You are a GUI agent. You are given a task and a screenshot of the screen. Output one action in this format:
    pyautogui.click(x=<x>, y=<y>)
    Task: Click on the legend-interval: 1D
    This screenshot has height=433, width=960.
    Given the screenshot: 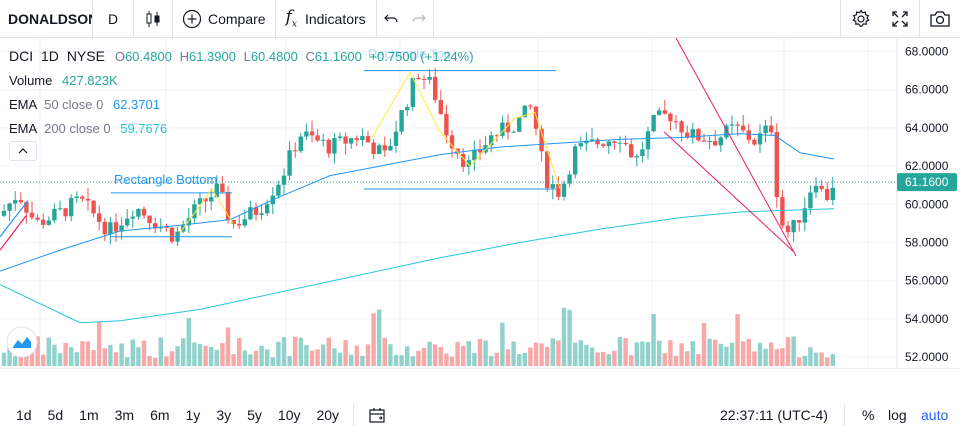 What is the action you would take?
    pyautogui.click(x=50, y=56)
    